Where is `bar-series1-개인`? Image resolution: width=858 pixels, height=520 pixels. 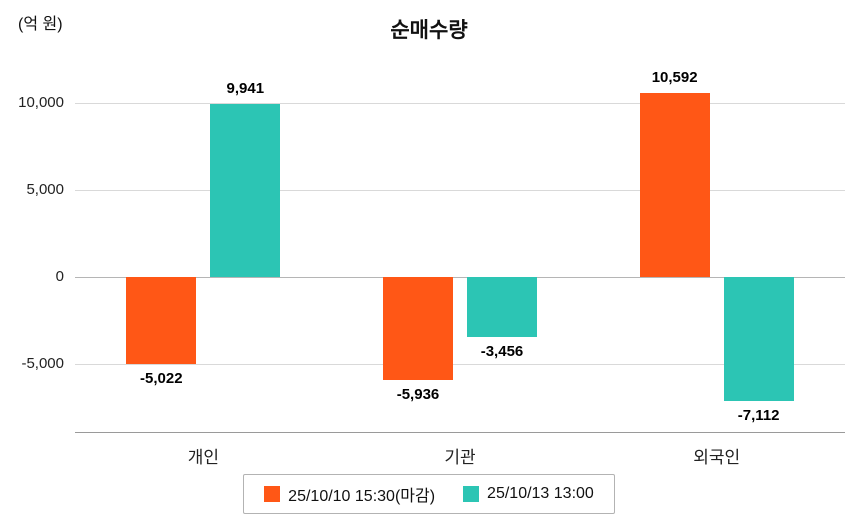 bar-series1-개인 is located at coordinates (161, 321).